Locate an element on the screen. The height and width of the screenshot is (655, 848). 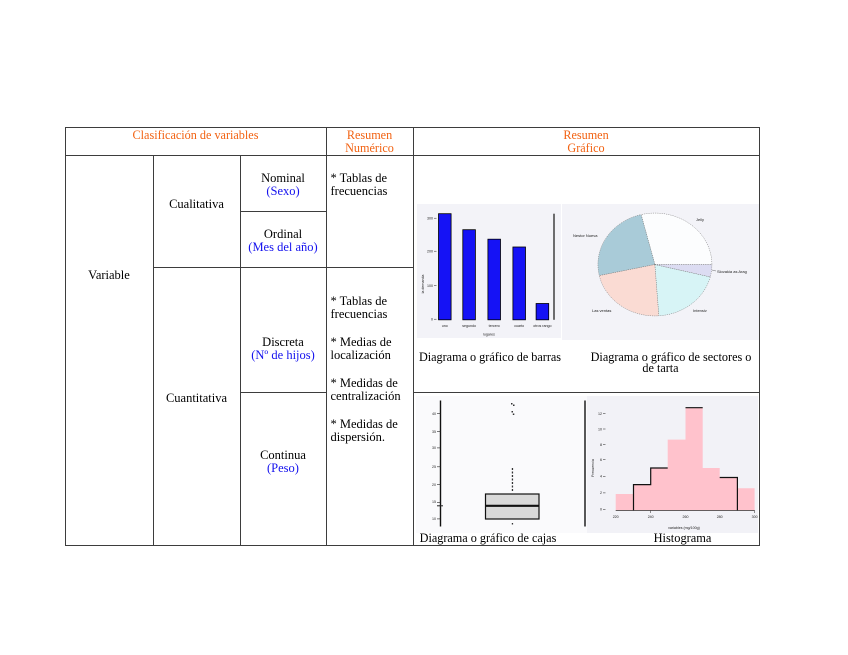
svg-text: 220 is located at coordinates (616, 517).